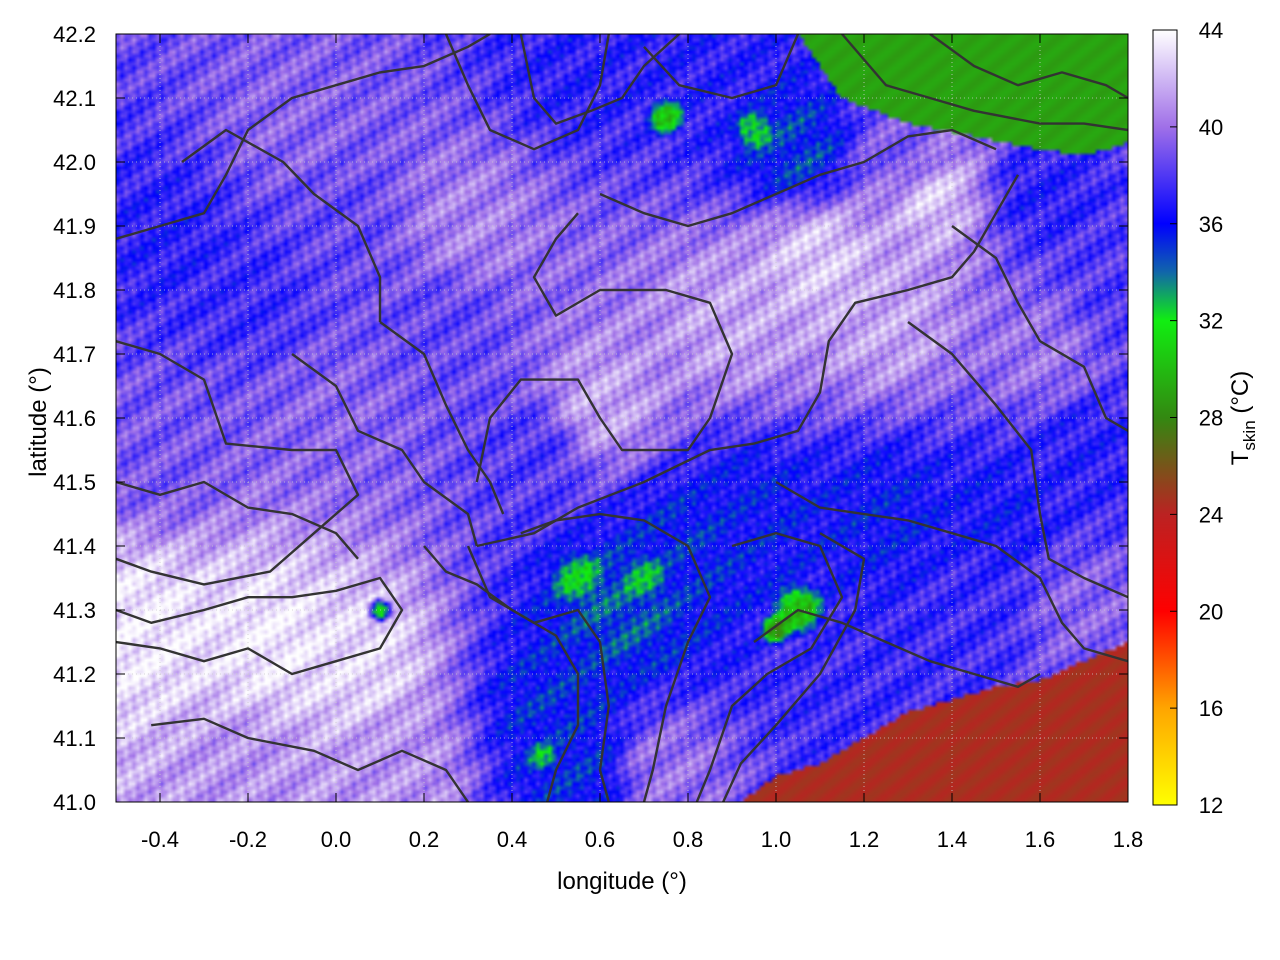 This screenshot has width=1280, height=960. Describe the element at coordinates (248, 839) in the screenshot. I see `x-tick-label: -0.2` at that location.